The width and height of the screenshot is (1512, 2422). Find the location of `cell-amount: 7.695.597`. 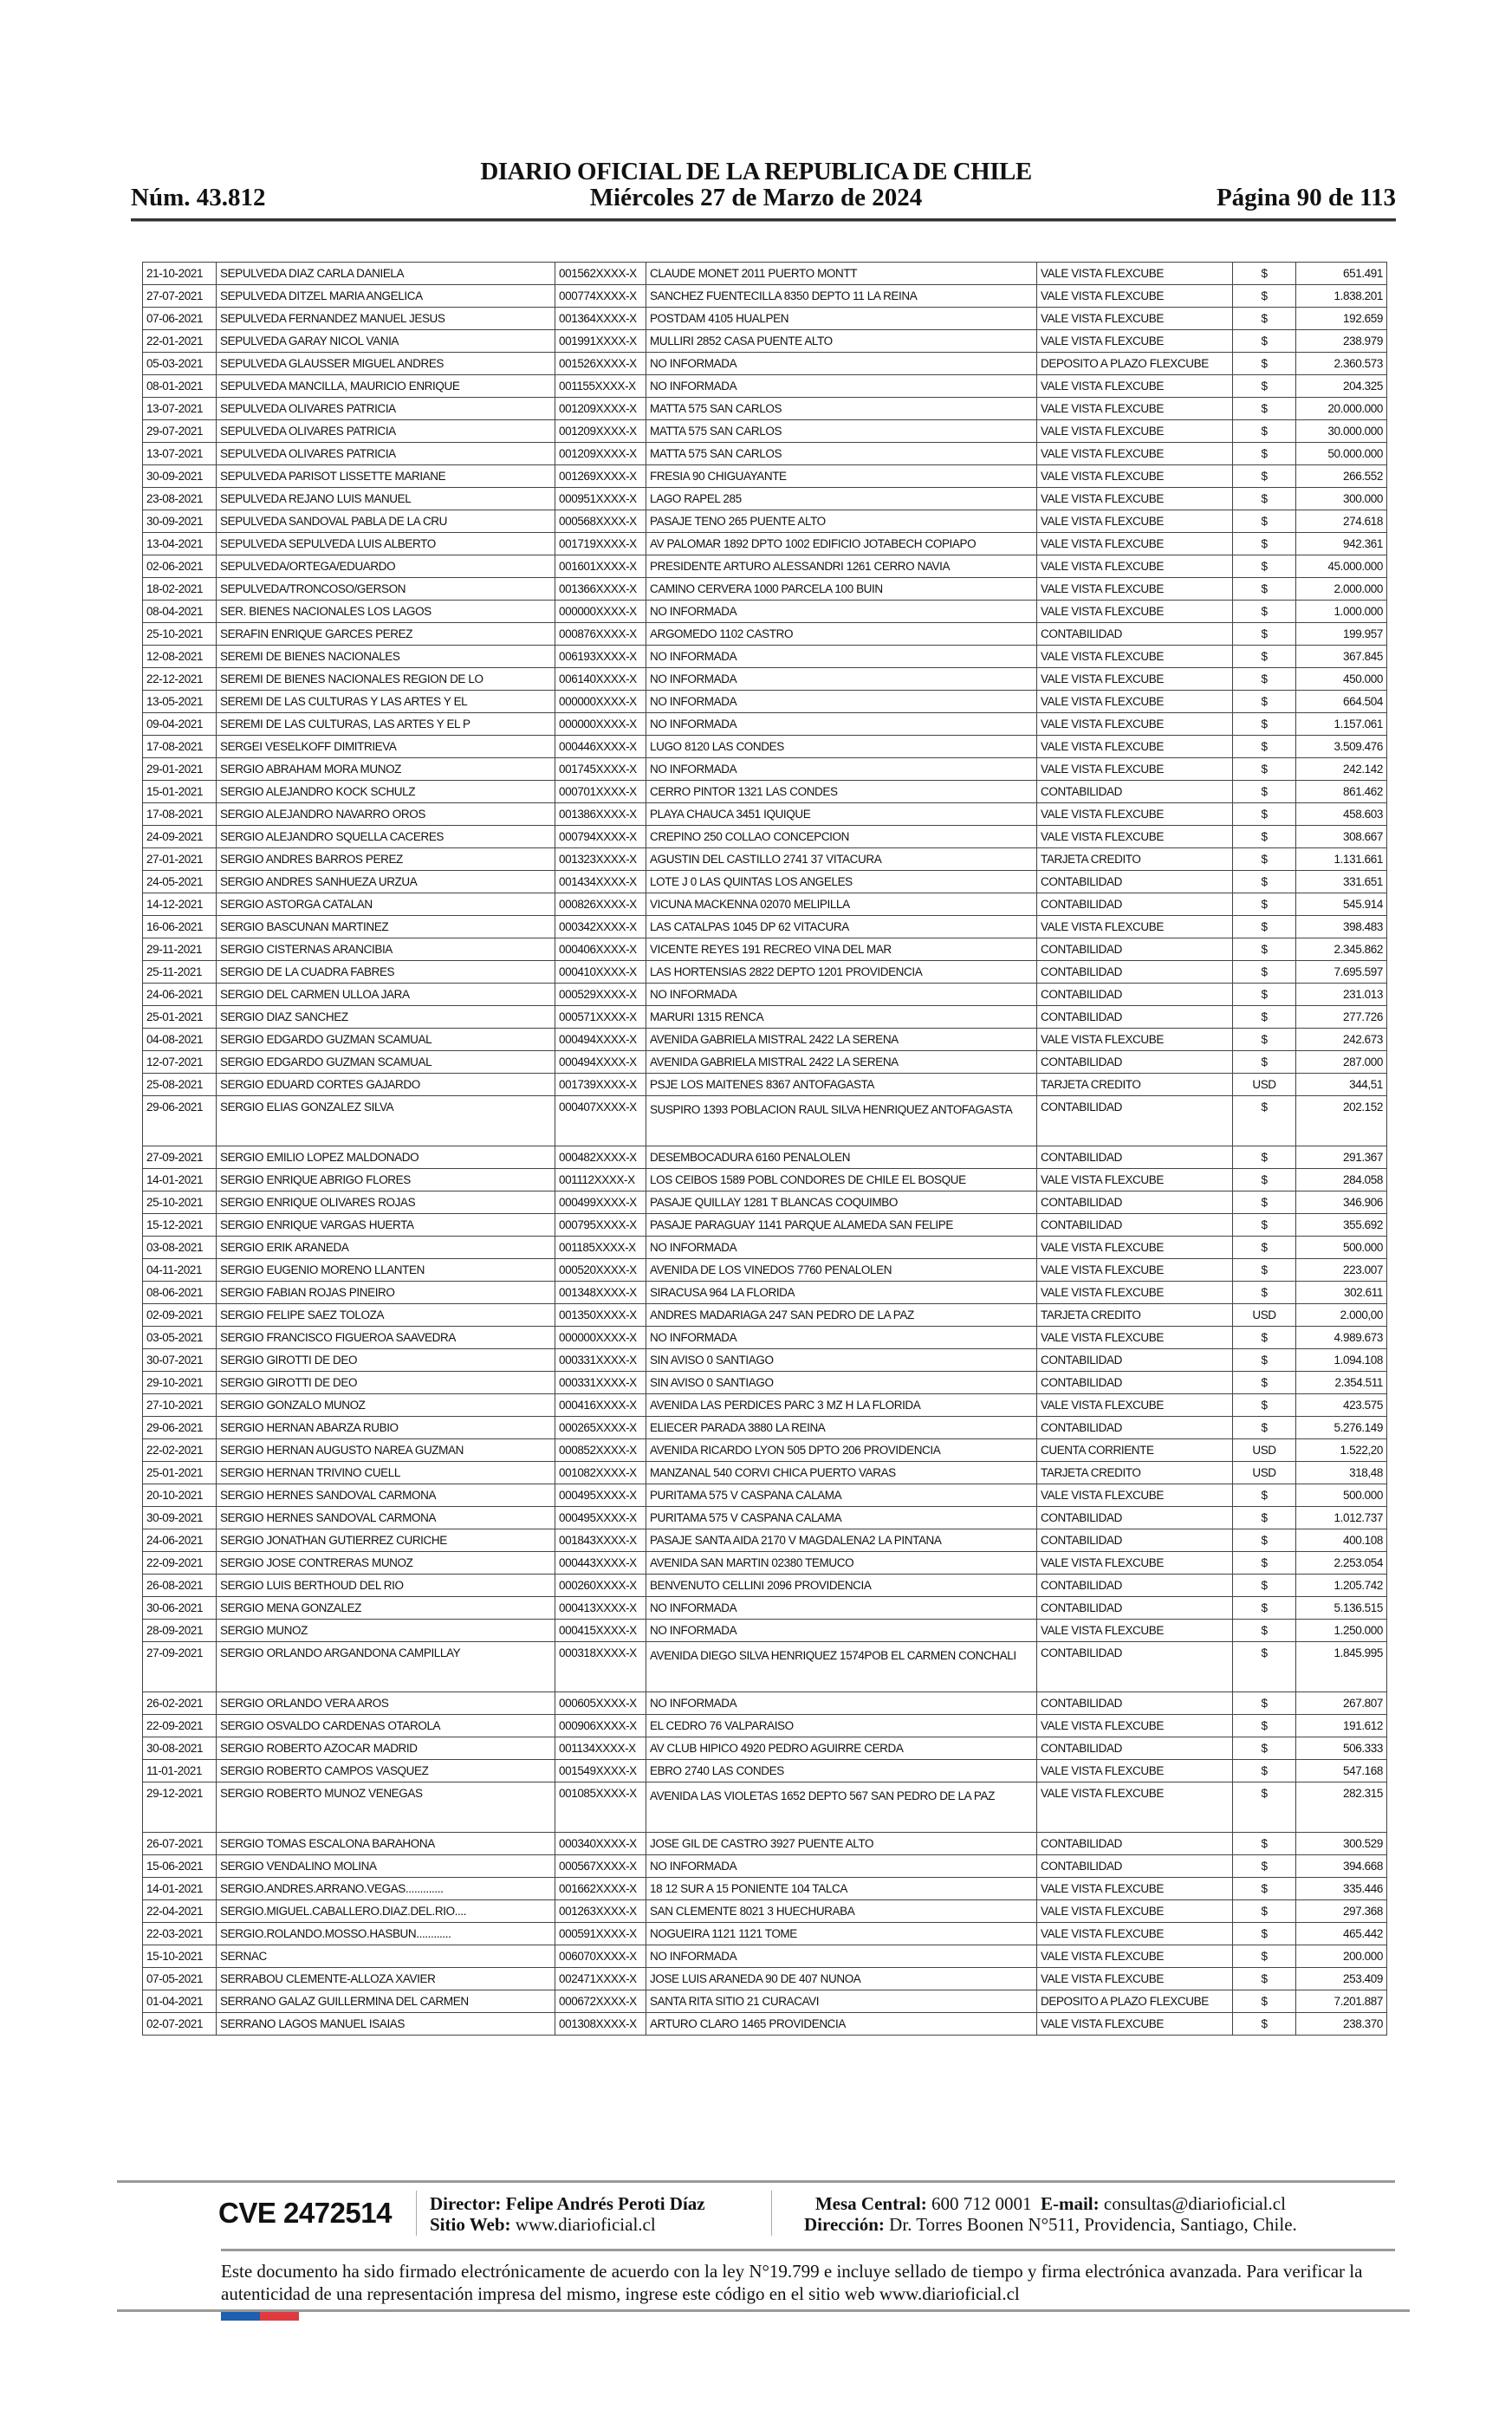

cell-amount: 7.695.597 is located at coordinates (1341, 972).